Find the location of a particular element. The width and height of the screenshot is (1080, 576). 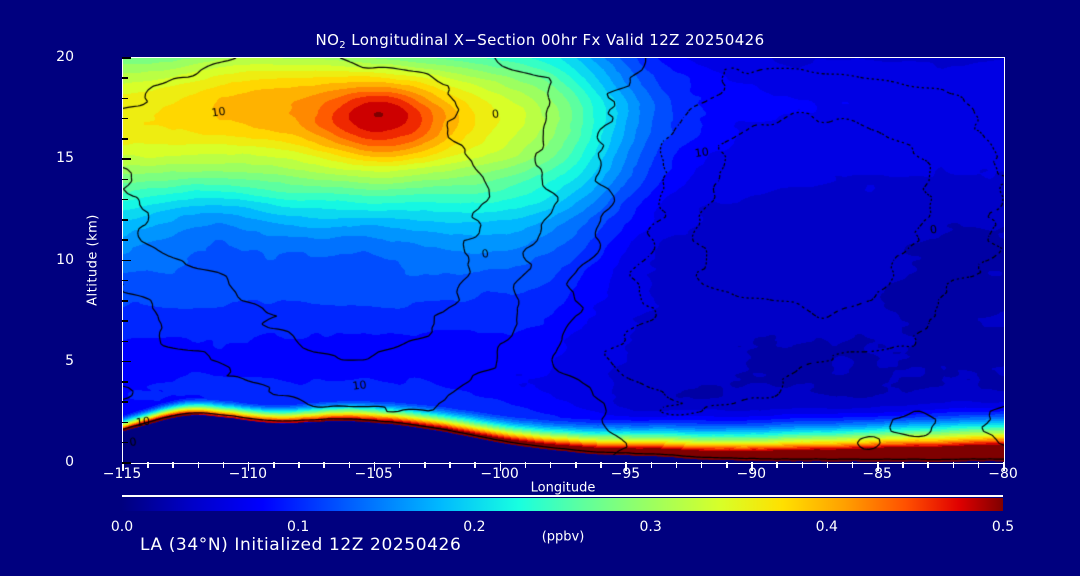

figure-footer: LA (34°N) Initialized 12Z 20250426 is located at coordinates (301, 545).